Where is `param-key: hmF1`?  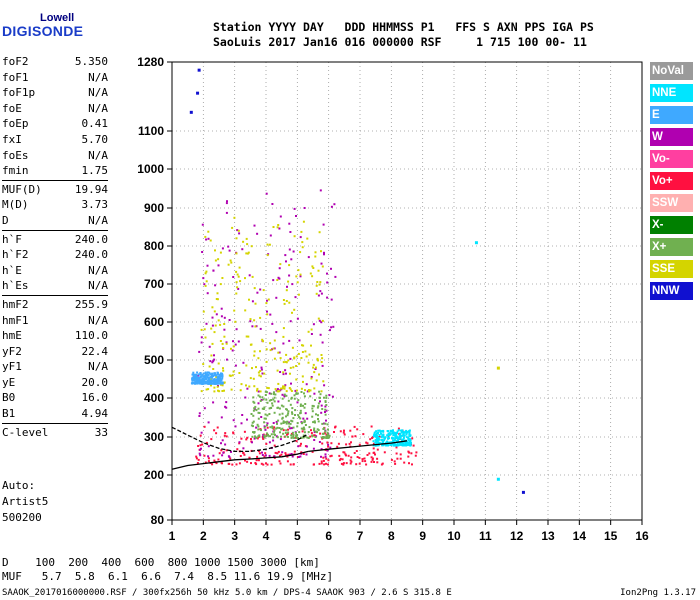
param-key: hmF1 is located at coordinates (15, 320).